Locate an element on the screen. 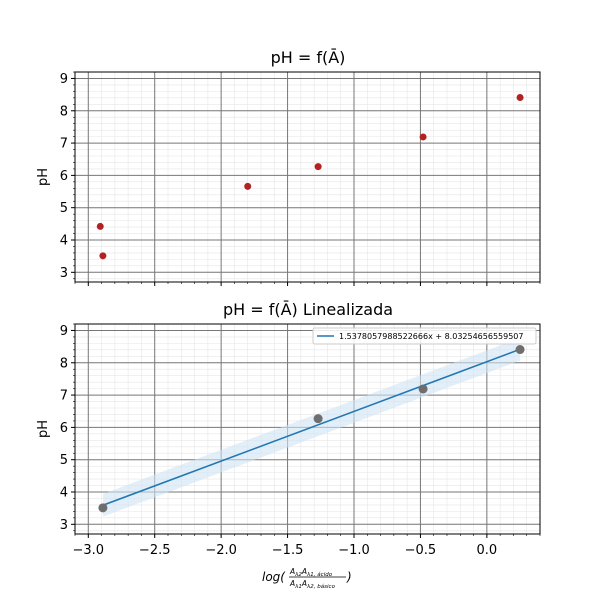 This screenshot has width=600, height=600. svg-text: Aλ2Aλ1, ácido is located at coordinates (311, 572).